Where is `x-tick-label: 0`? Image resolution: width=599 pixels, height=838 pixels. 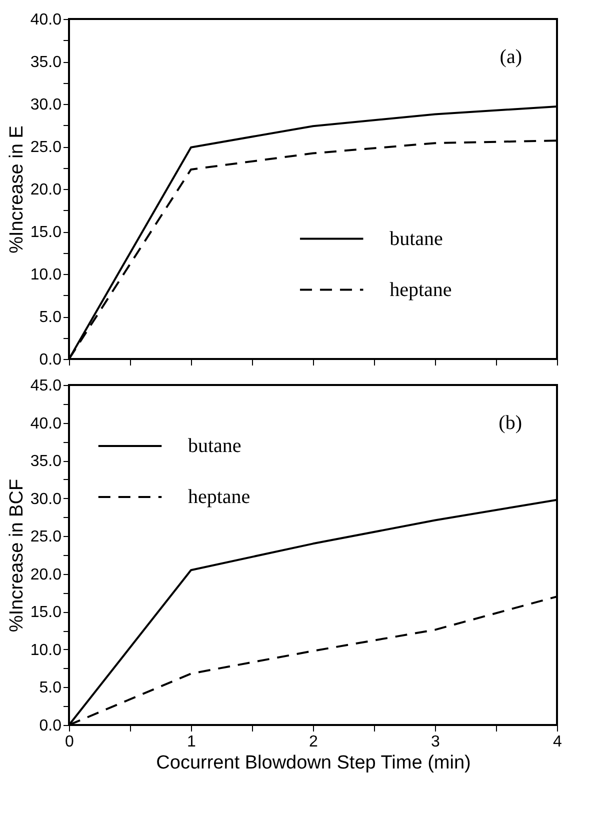
x-tick-label: 0 is located at coordinates (69, 742).